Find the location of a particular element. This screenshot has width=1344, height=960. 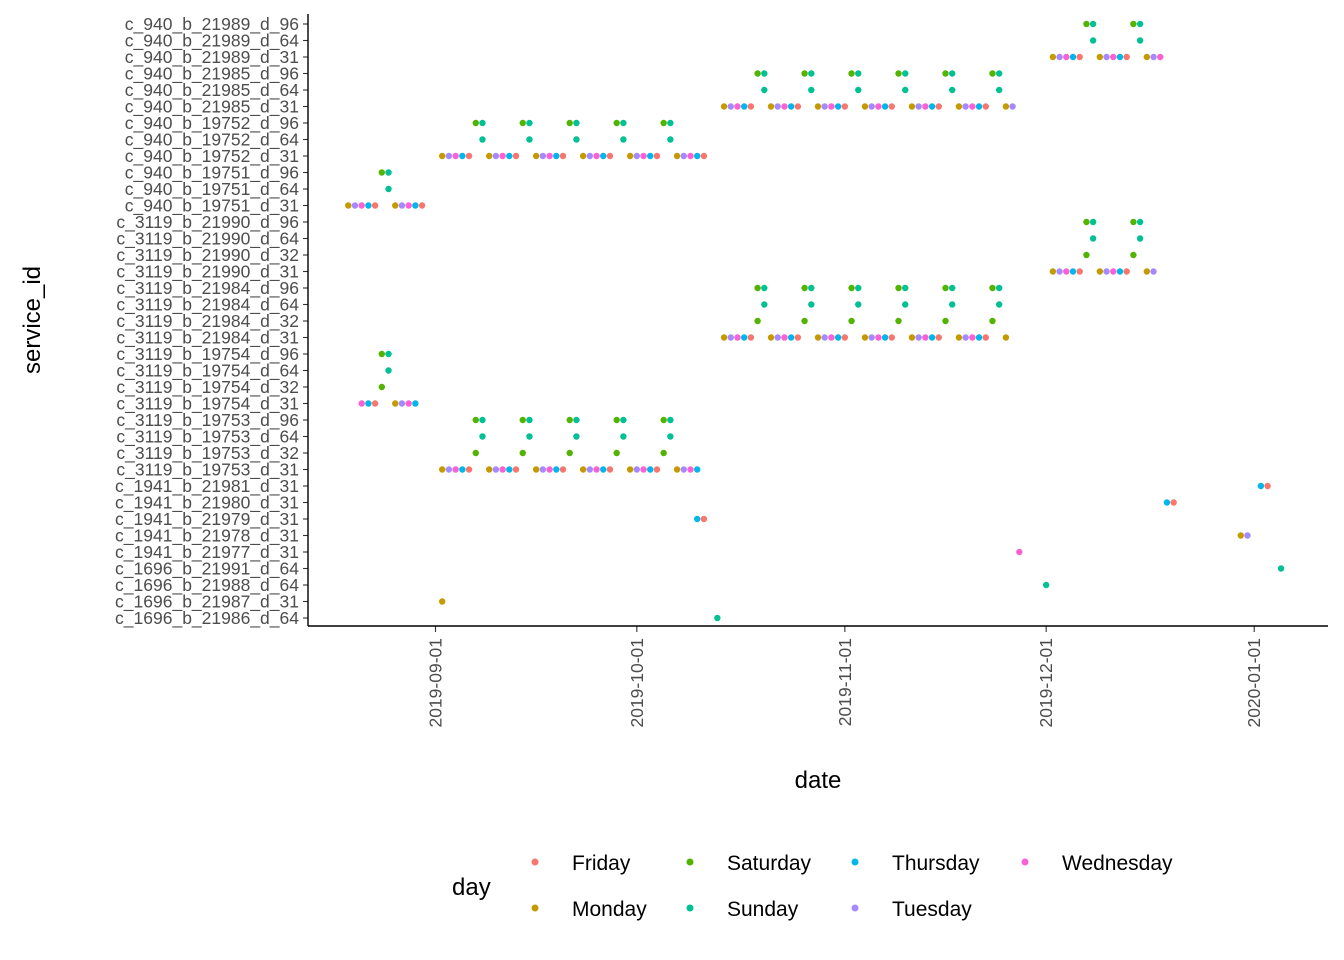

legend-key-saturday is located at coordinates (690, 862).